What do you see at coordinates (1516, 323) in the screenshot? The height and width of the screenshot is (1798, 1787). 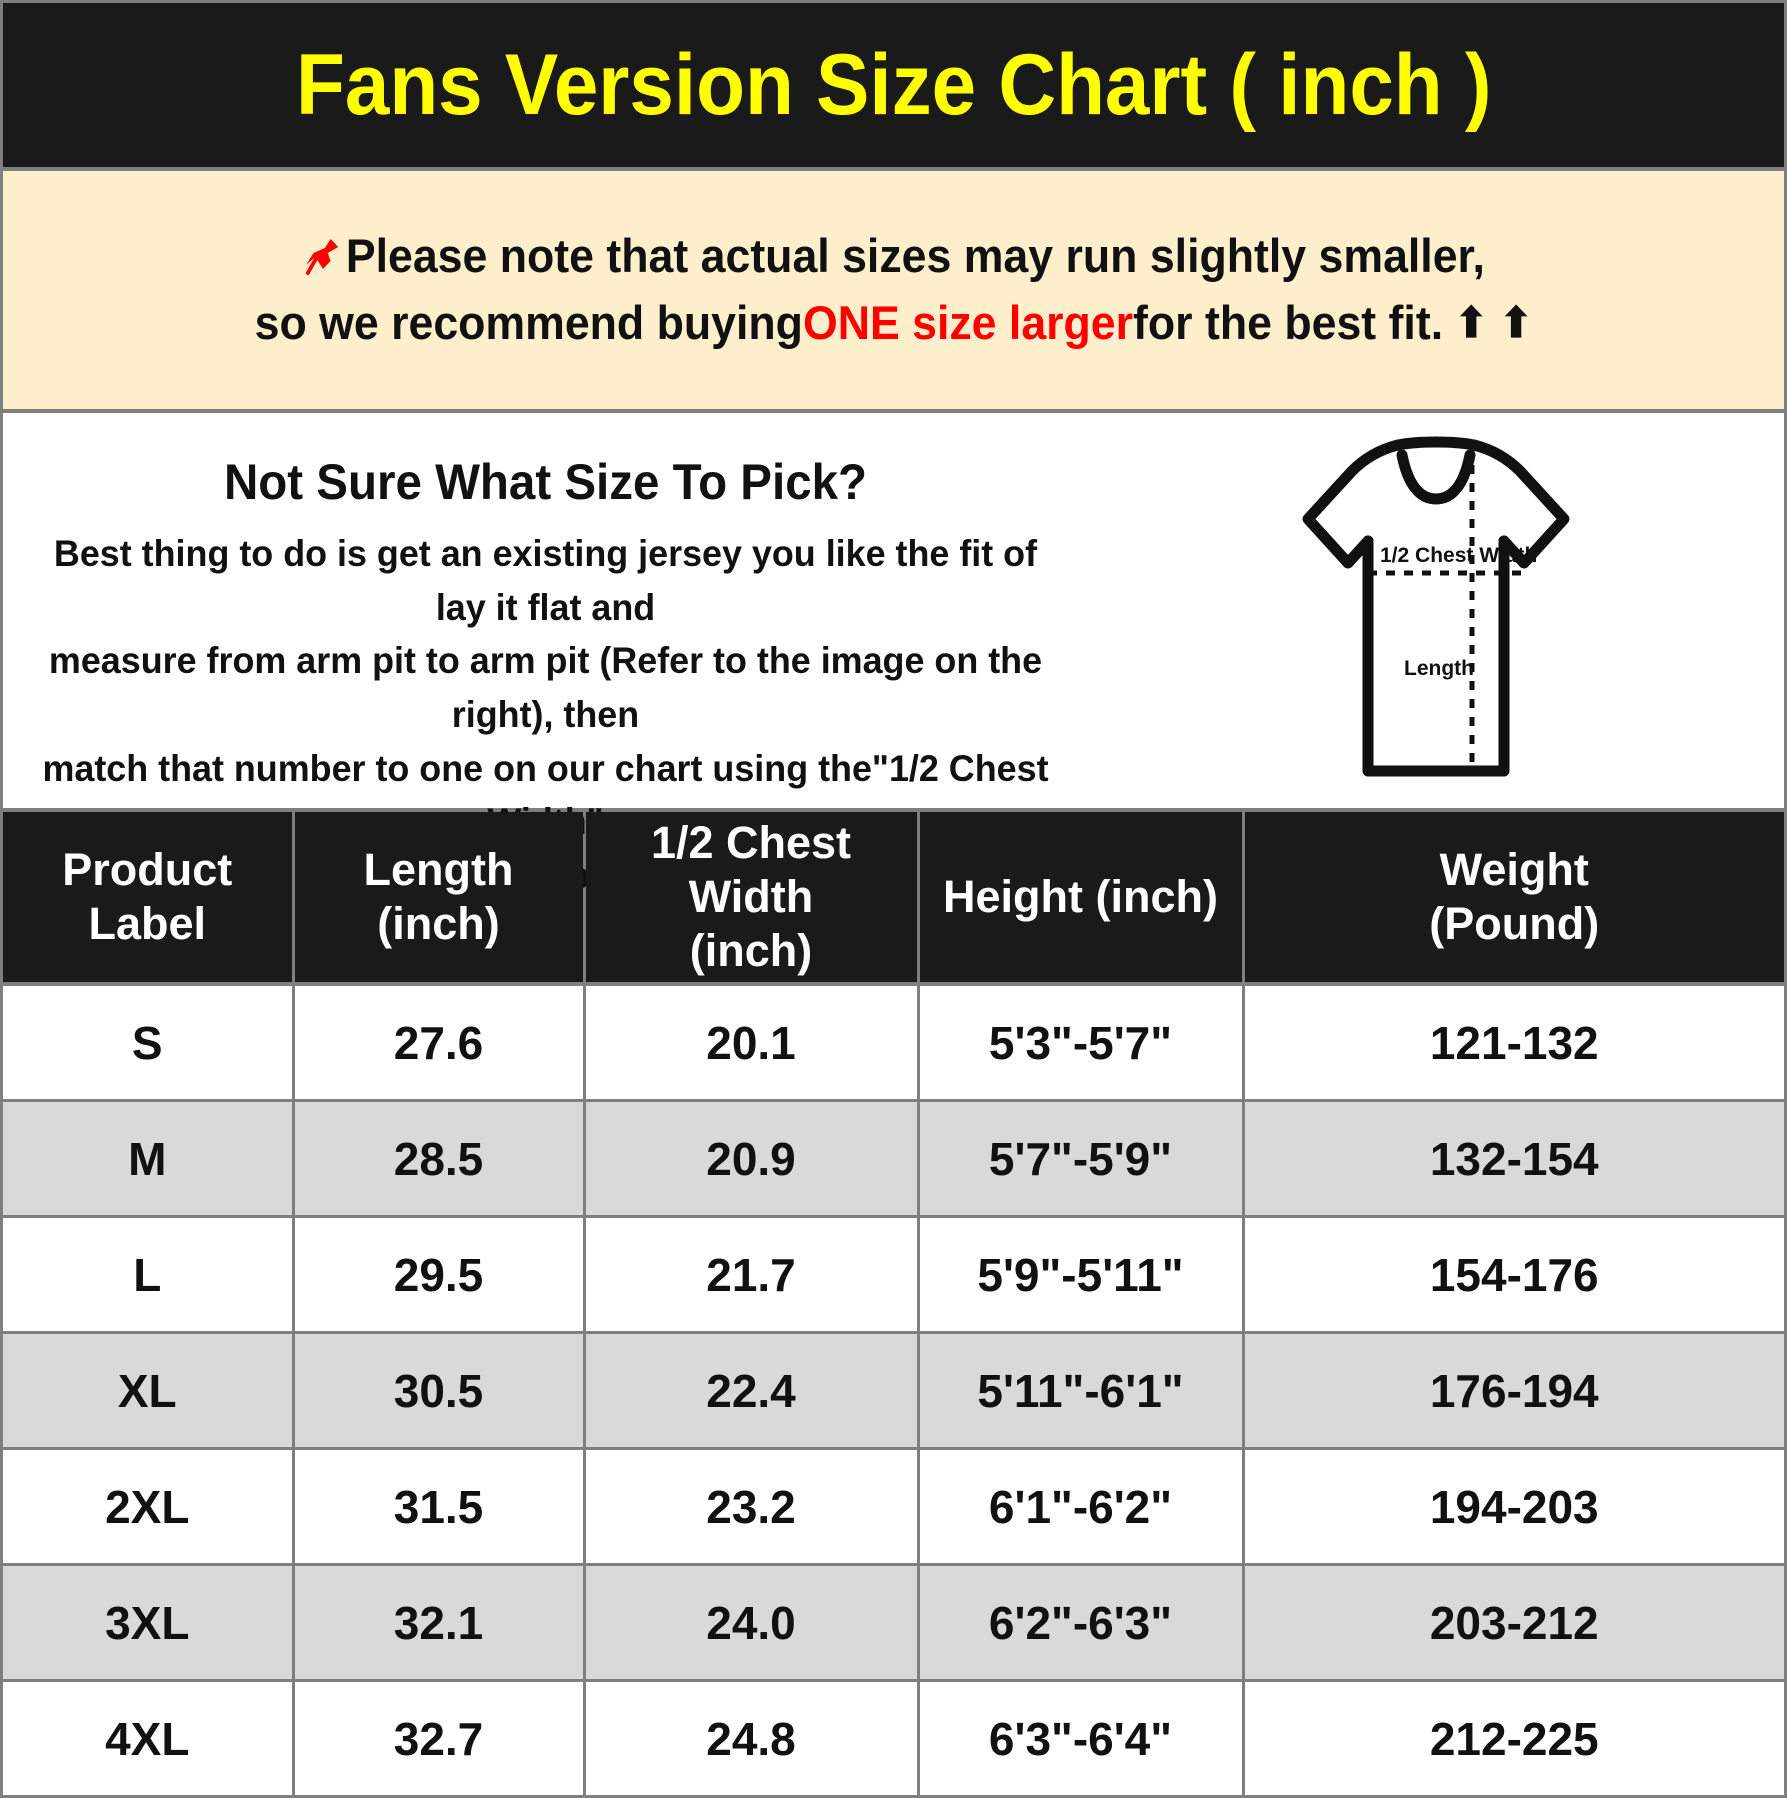 I see `up-arrow-icon-2: ⬆` at bounding box center [1516, 323].